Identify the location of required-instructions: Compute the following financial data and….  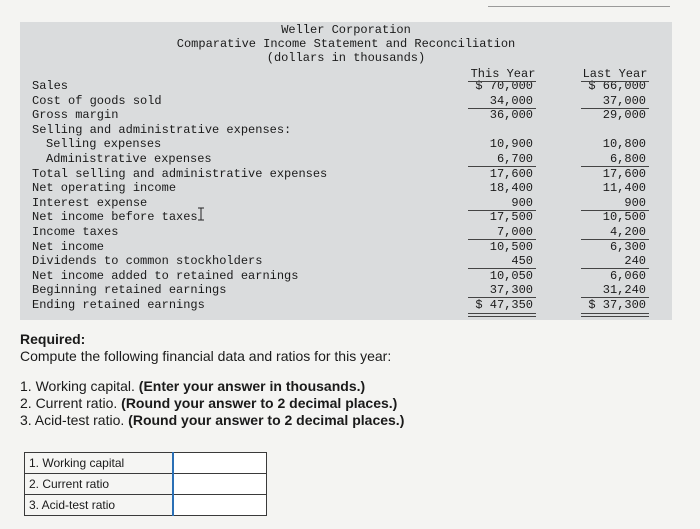
(206, 356).